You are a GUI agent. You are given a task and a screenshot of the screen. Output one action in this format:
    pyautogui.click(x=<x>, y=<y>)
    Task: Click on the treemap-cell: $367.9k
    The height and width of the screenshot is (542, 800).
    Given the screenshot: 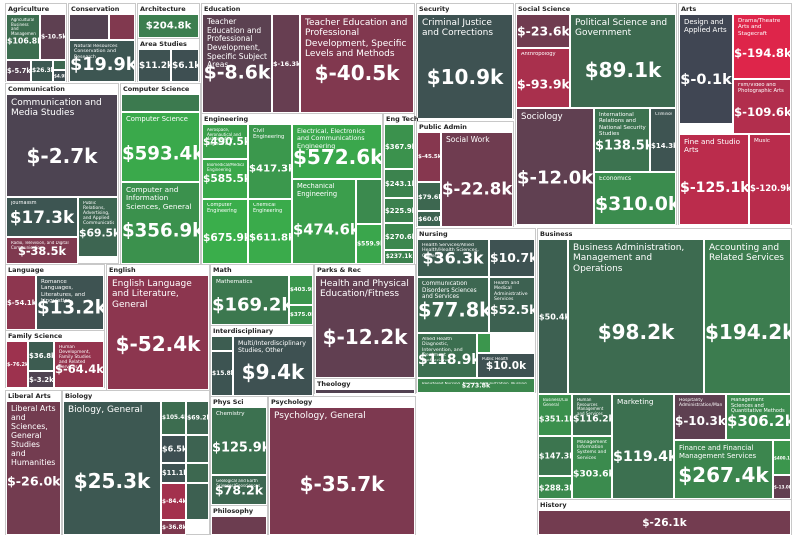 What is the action you would take?
    pyautogui.click(x=399, y=146)
    